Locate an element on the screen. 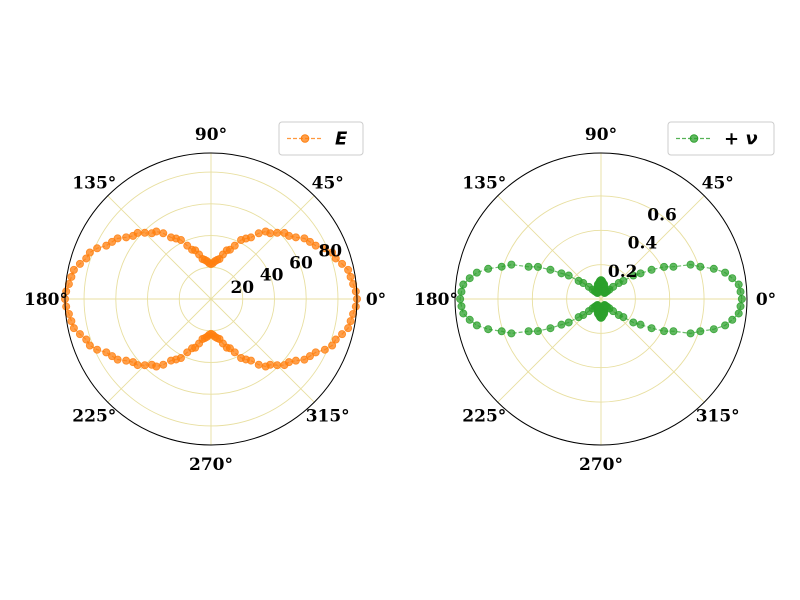  legend-marker is located at coordinates (694, 138).